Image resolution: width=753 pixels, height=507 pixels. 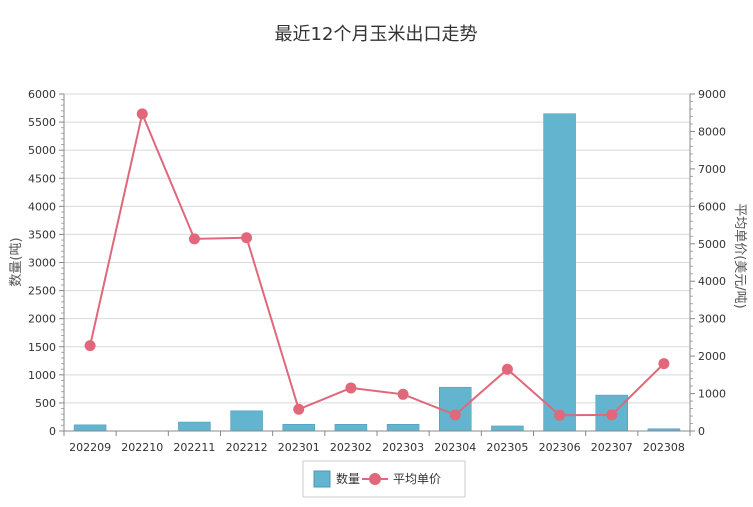 What do you see at coordinates (403, 447) in the screenshot?
I see `x-tick-label: 202303` at bounding box center [403, 447].